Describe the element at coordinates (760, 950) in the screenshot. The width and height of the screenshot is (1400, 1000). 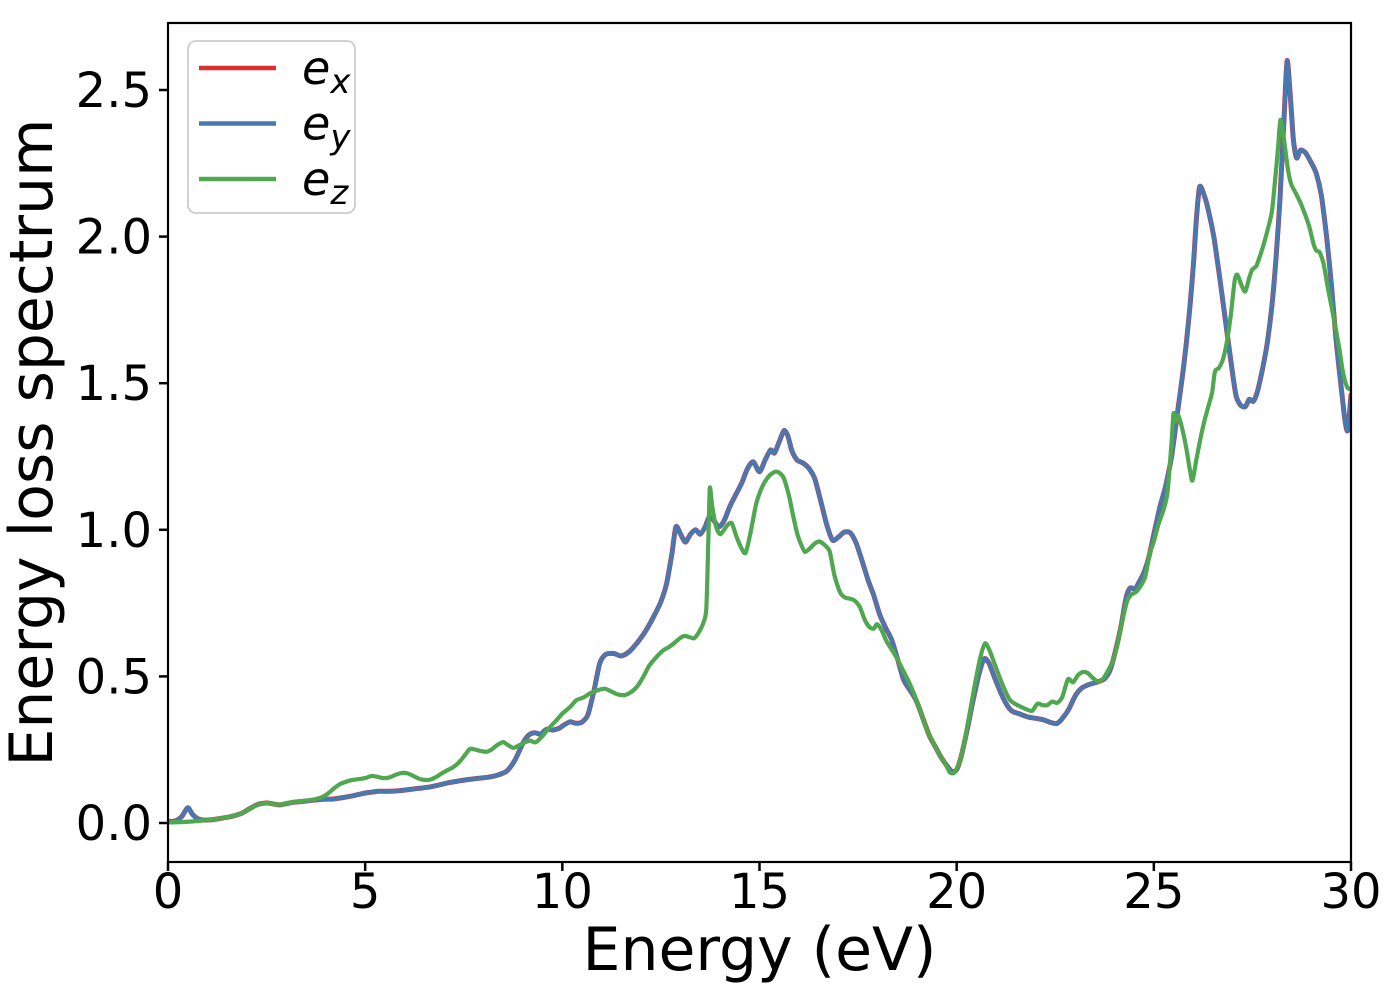
I see `x-axis-label: Energy (eV)` at that location.